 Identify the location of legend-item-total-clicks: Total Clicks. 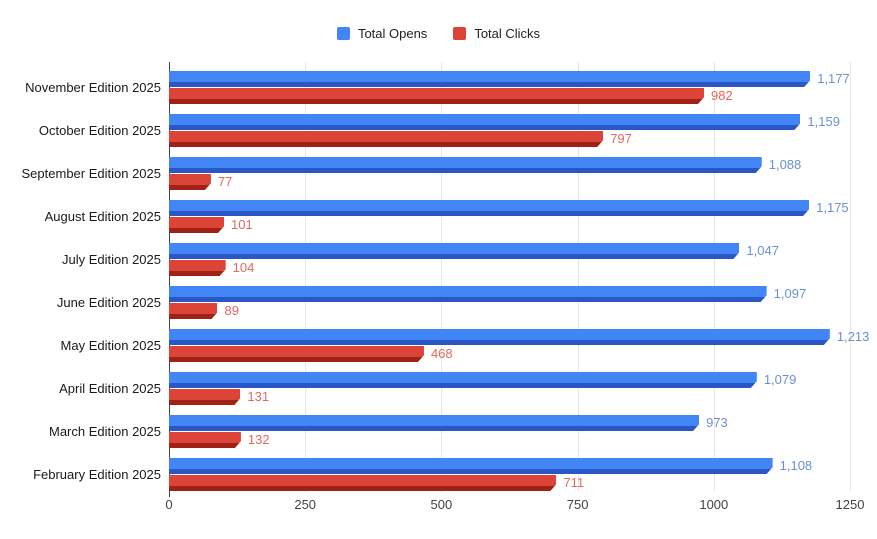
(496, 33).